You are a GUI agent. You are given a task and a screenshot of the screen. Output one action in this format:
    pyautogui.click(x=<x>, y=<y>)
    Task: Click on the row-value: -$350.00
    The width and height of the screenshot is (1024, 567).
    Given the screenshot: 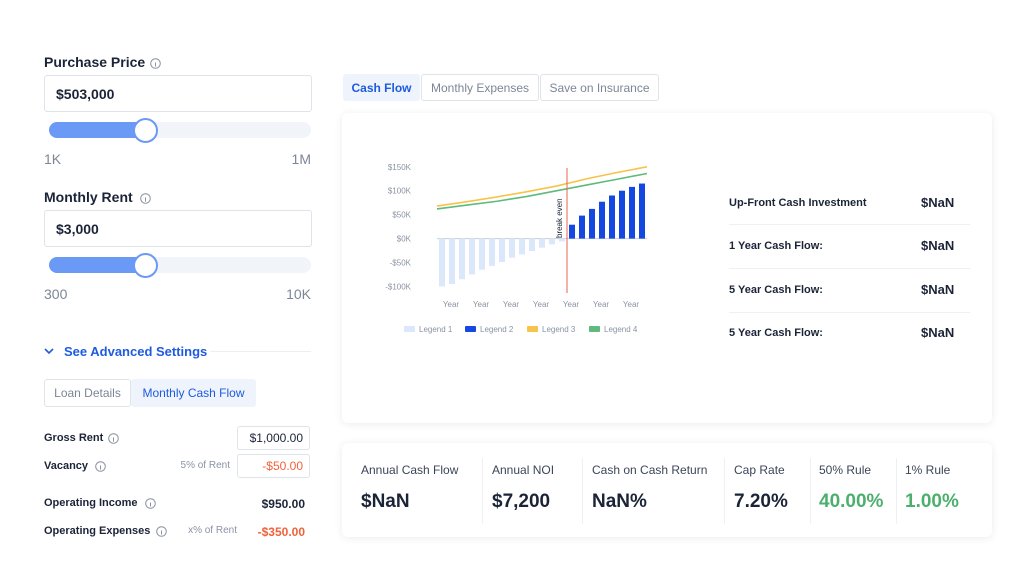 What is the action you would take?
    pyautogui.click(x=281, y=532)
    